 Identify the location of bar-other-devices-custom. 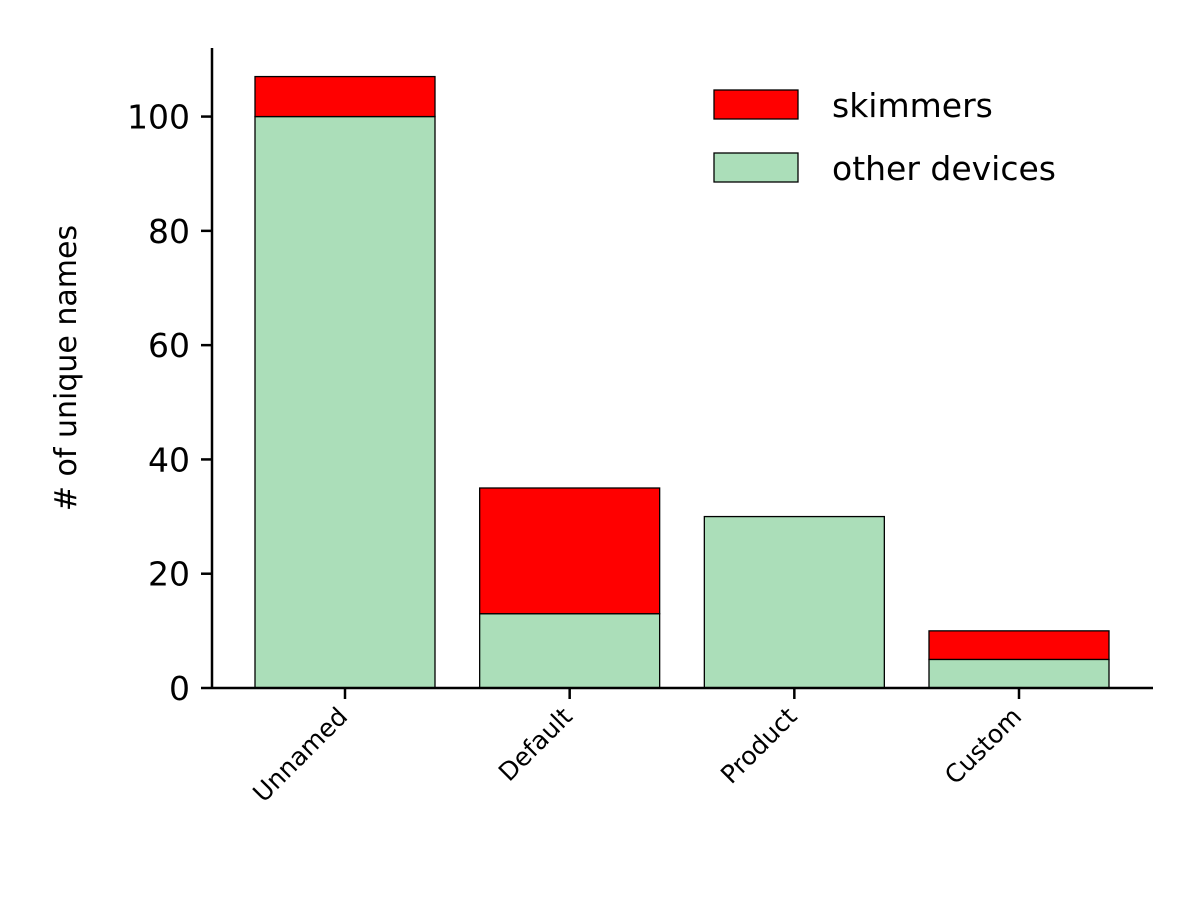
(1019, 673).